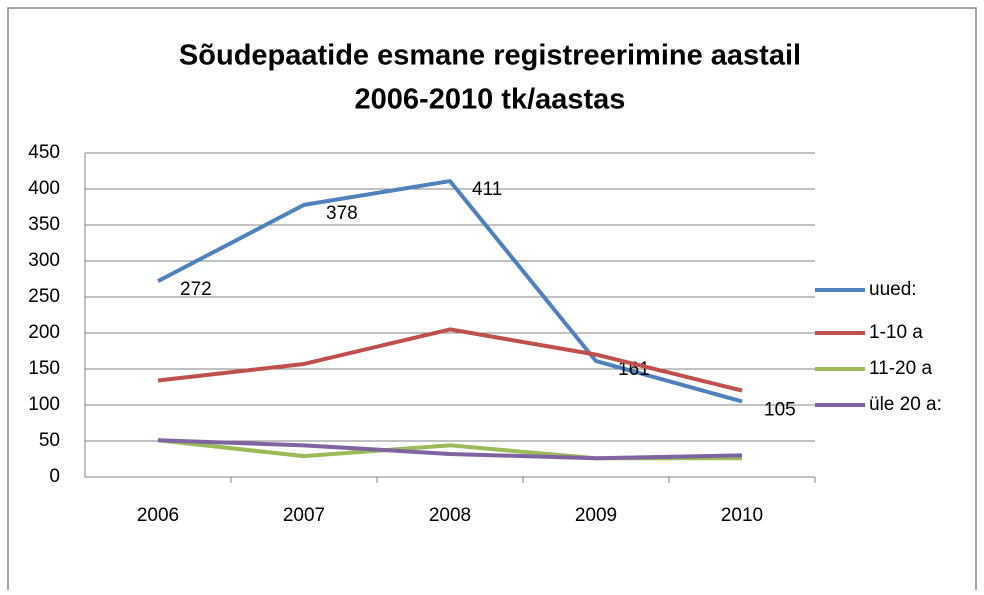 Image resolution: width=984 pixels, height=595 pixels. What do you see at coordinates (44, 188) in the screenshot?
I see `y-tick-label: 400` at bounding box center [44, 188].